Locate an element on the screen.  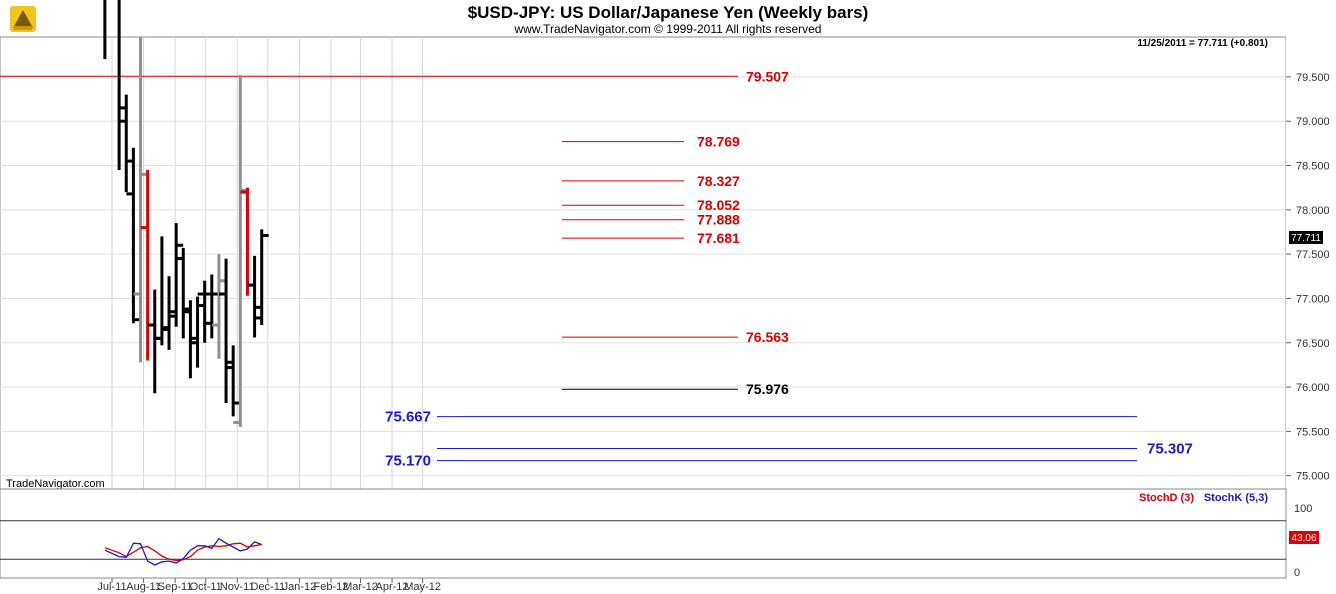
svg-text: 43.06 is located at coordinates (1303, 538).